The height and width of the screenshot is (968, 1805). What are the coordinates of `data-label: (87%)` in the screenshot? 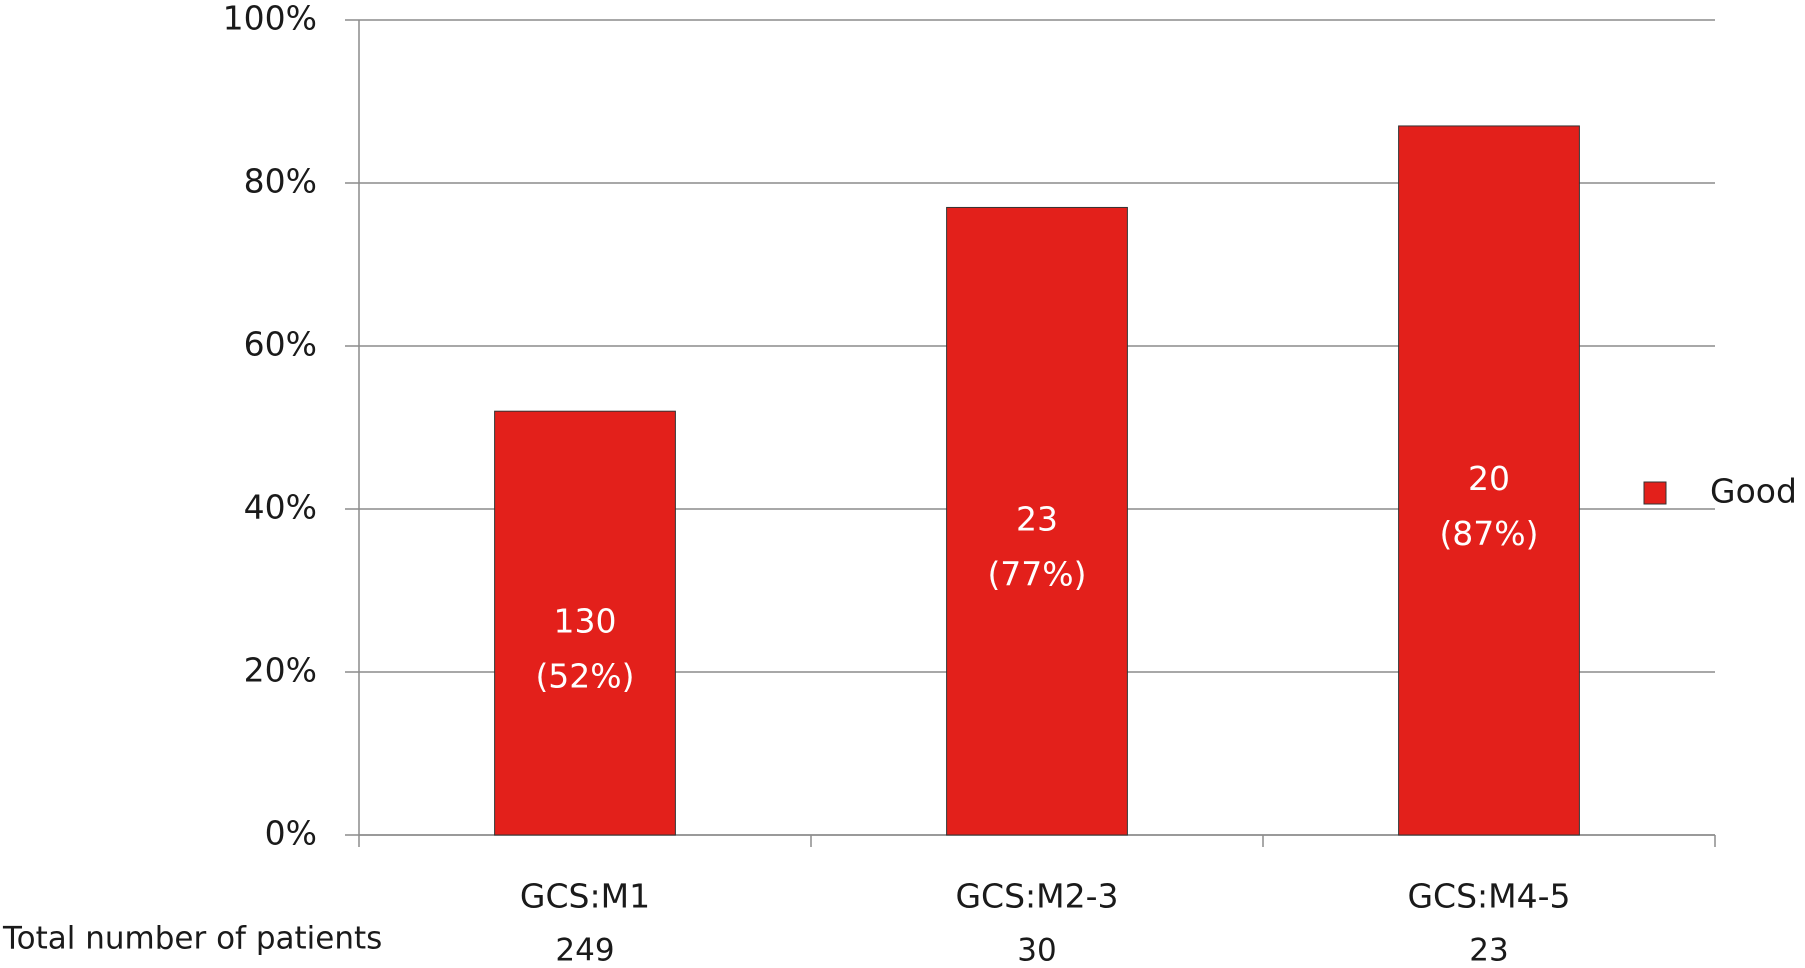 It's located at (1488, 533).